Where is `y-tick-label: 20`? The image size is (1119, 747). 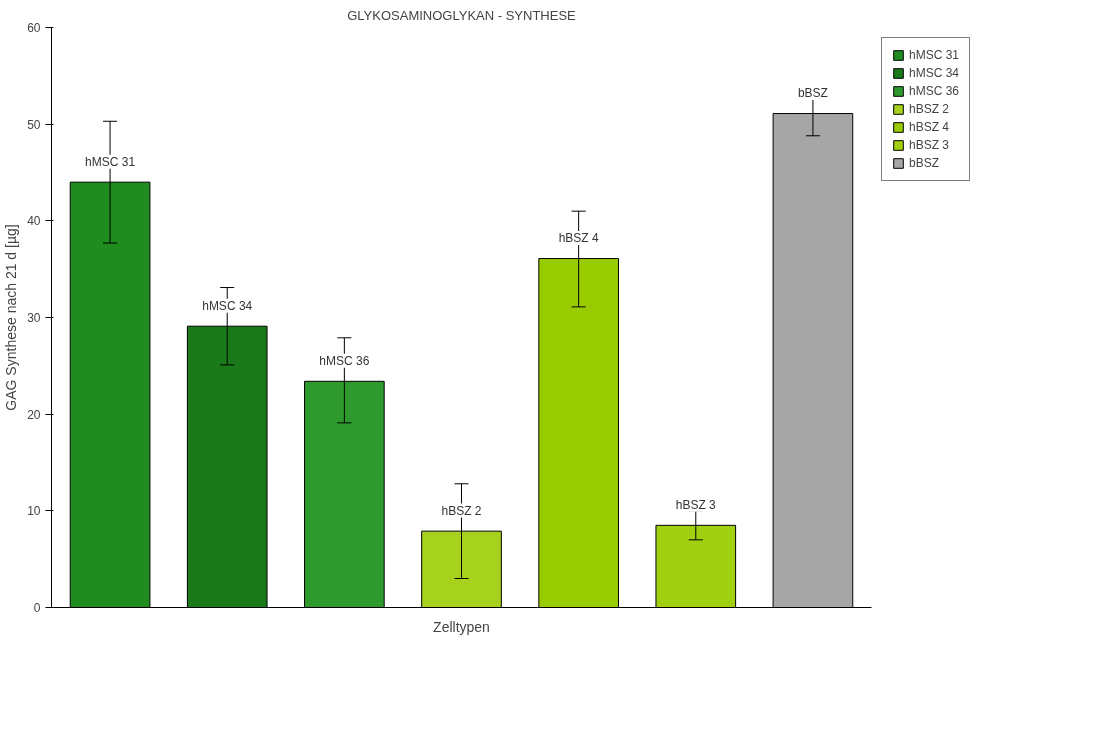
y-tick-label: 20 is located at coordinates (34, 414).